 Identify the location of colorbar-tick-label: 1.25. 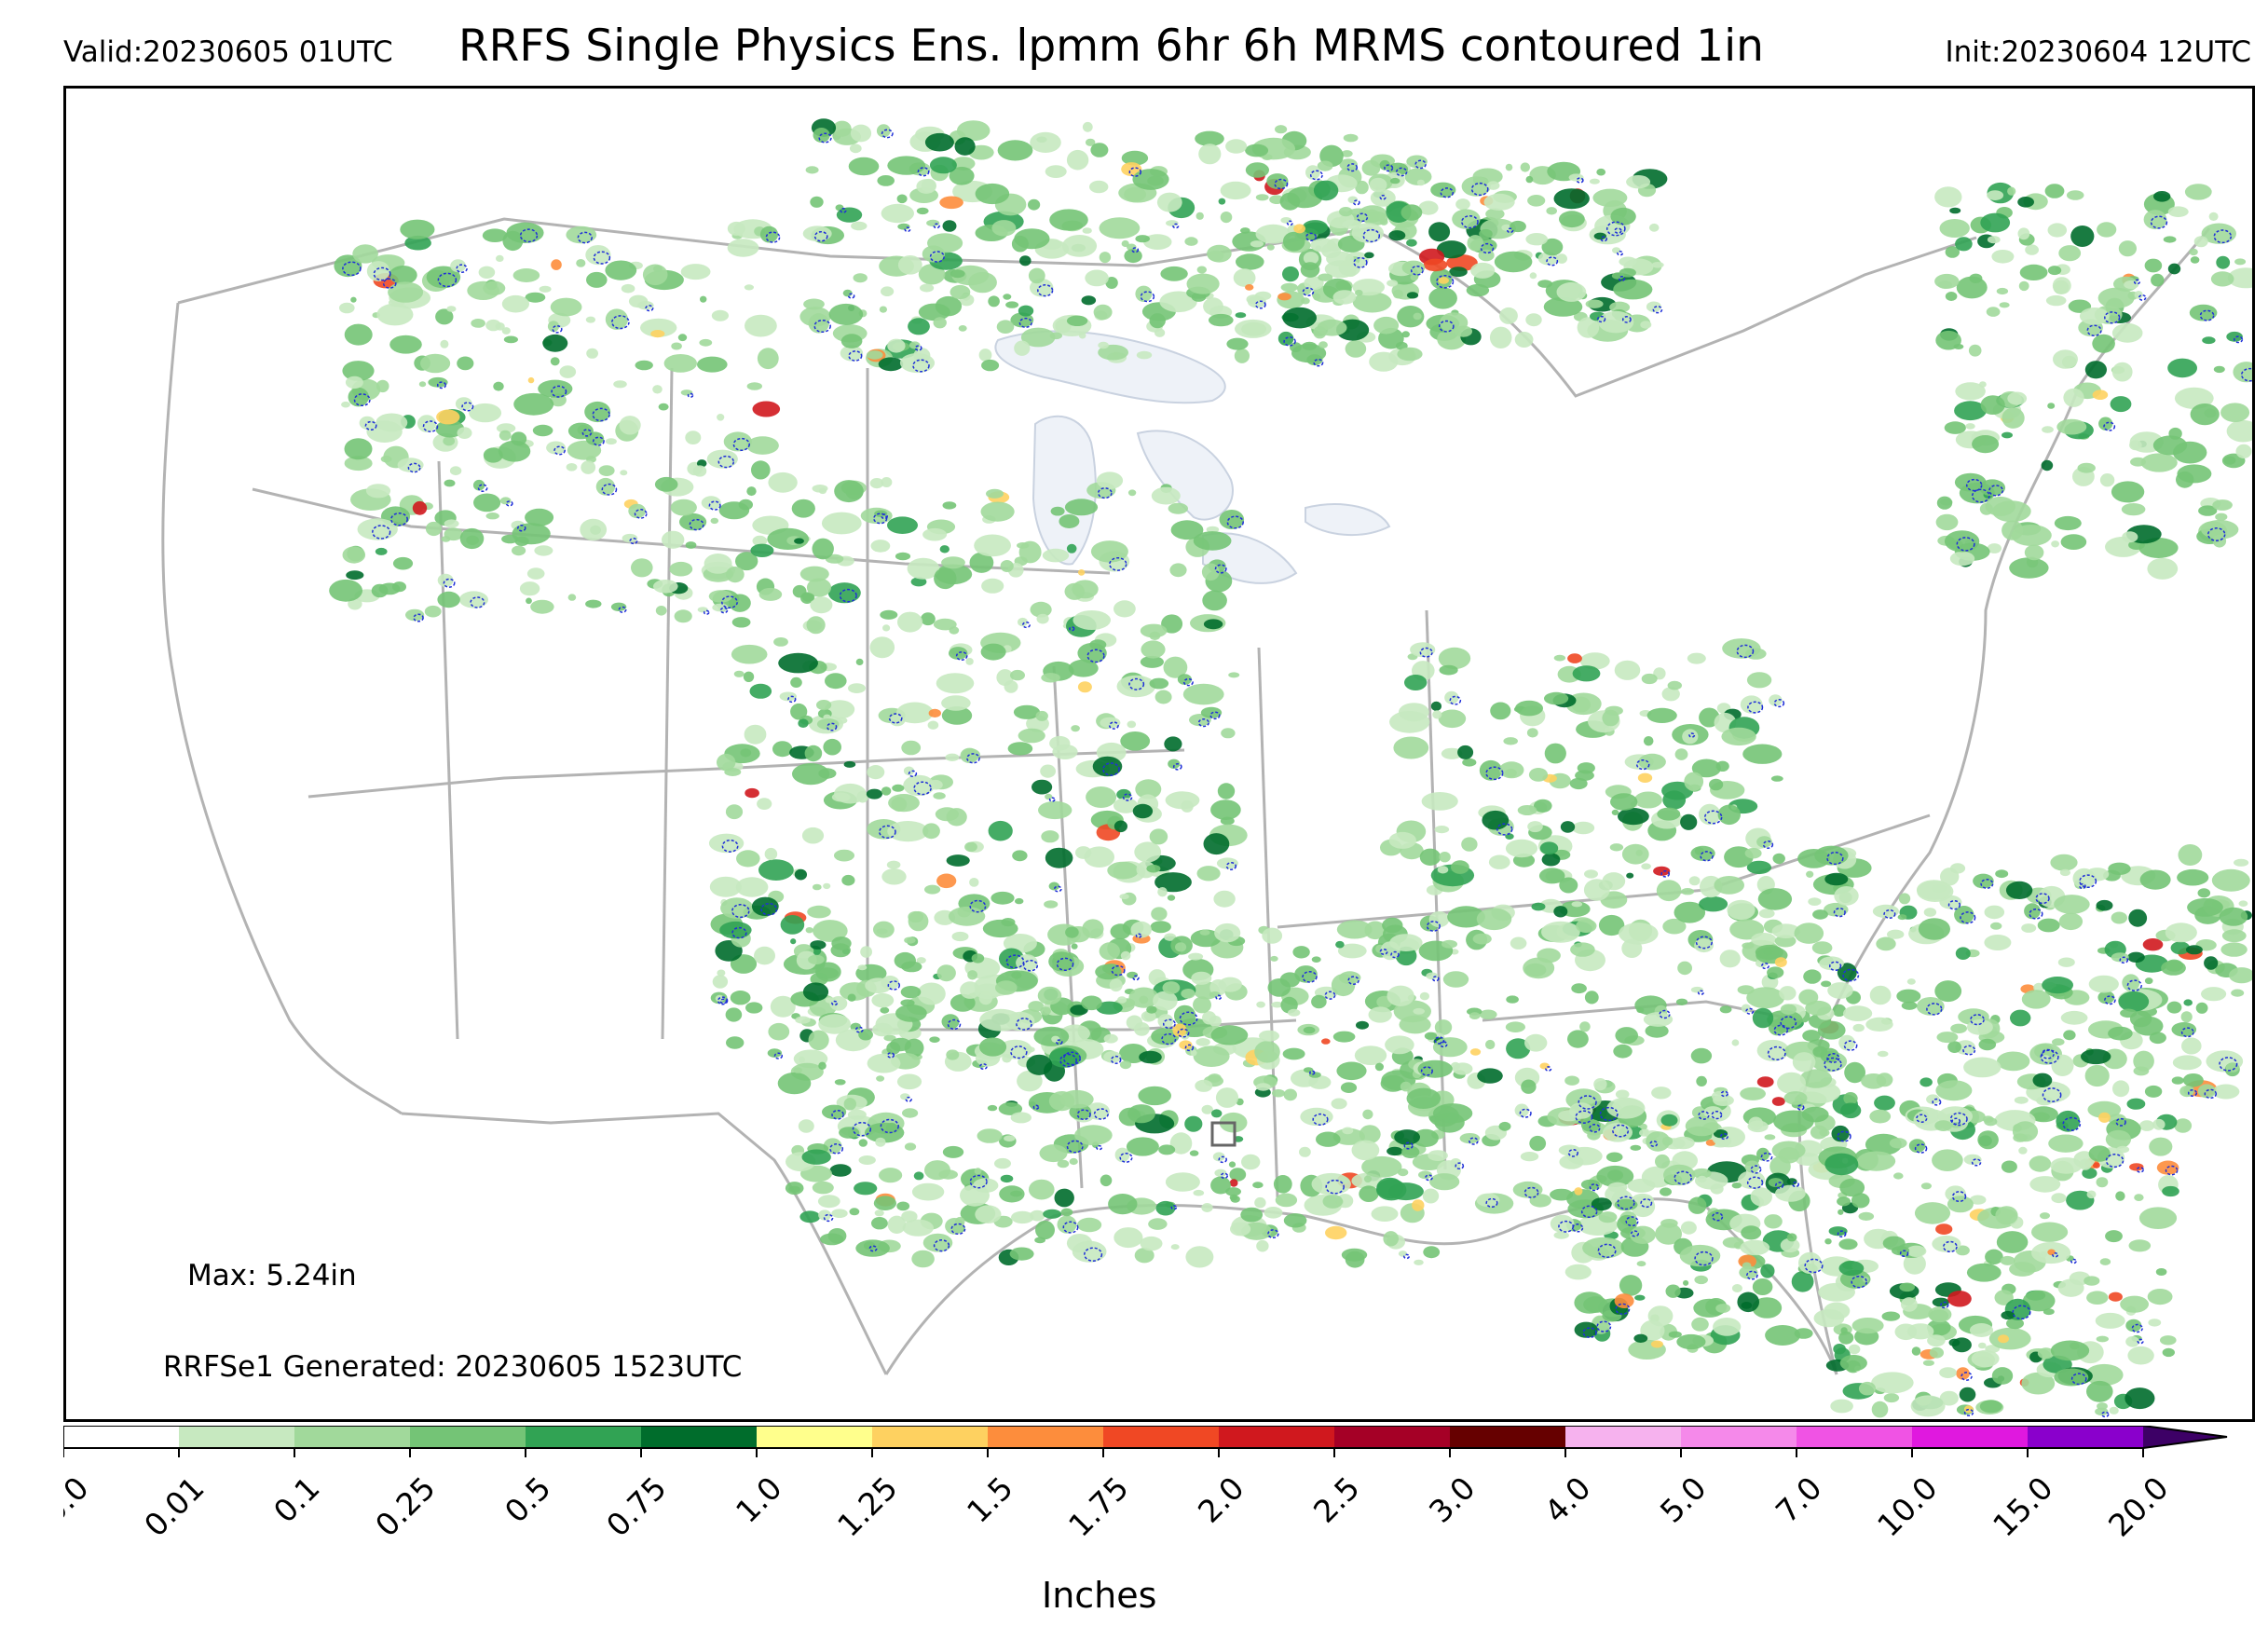
(867, 1506).